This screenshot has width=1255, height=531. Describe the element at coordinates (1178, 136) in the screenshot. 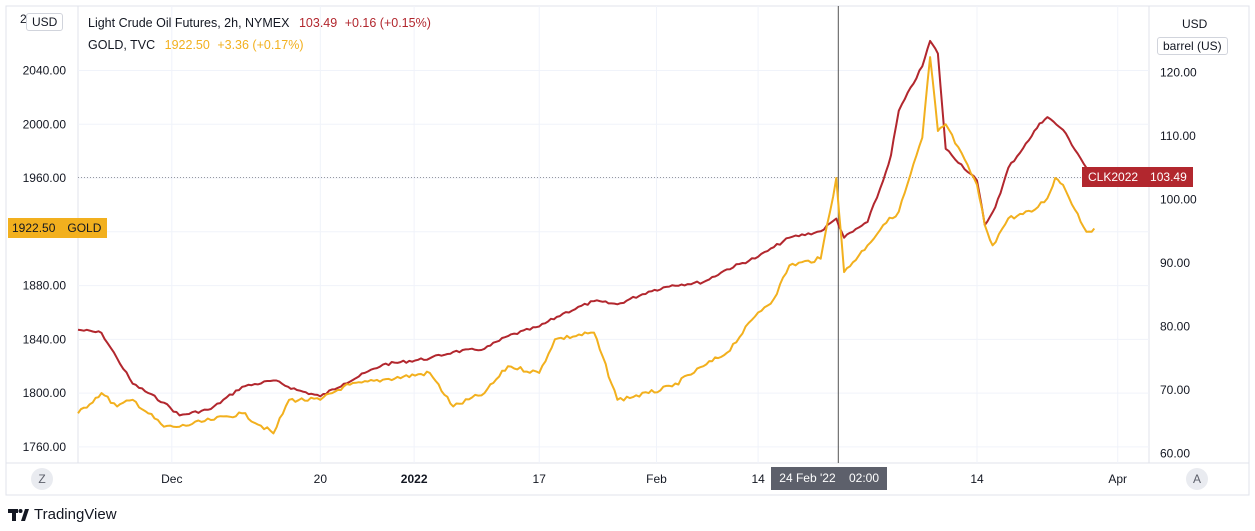

I see `right-tick-label: 110.00` at that location.